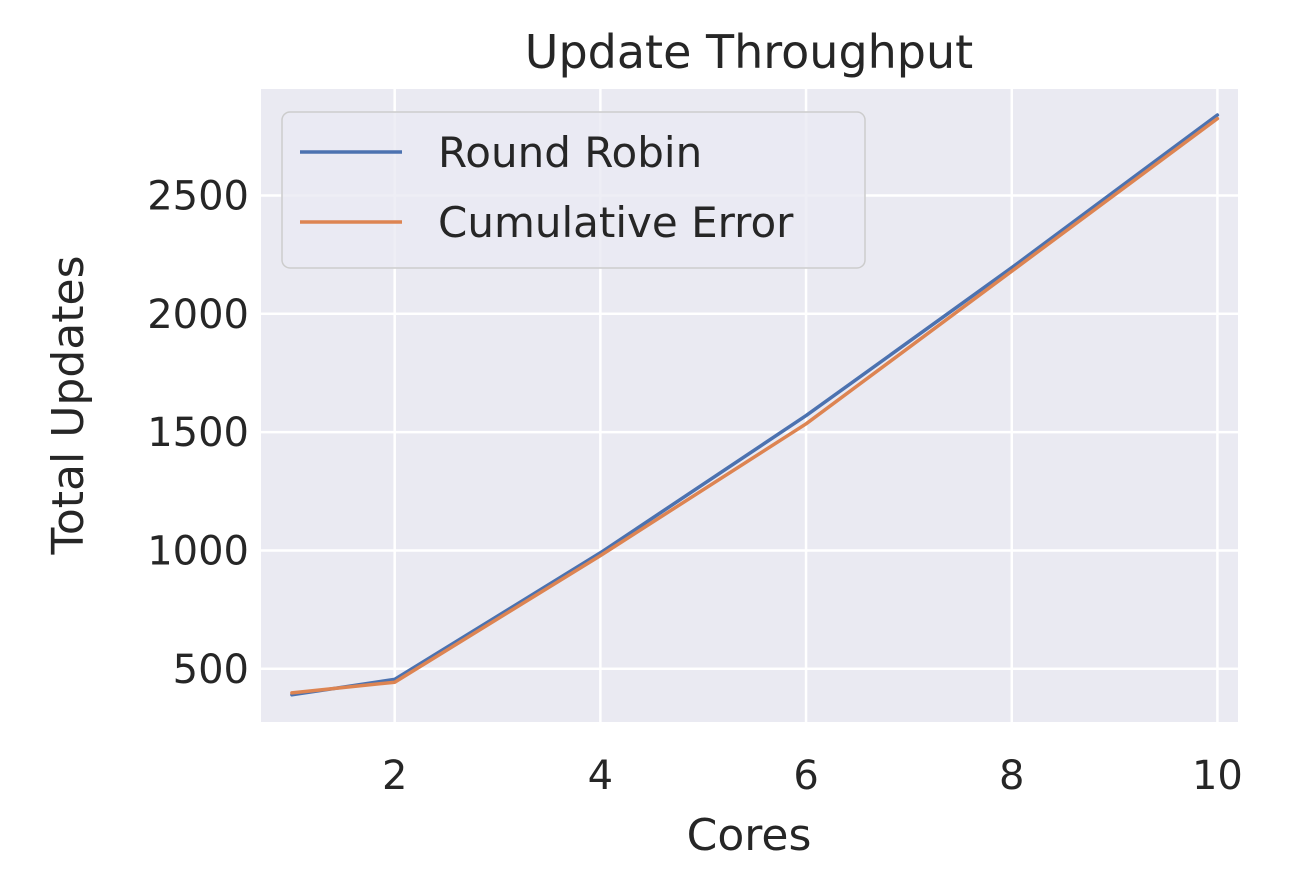 Image resolution: width=1294 pixels, height=870 pixels. Describe the element at coordinates (394, 776) in the screenshot. I see `x-tick-label: 2` at that location.